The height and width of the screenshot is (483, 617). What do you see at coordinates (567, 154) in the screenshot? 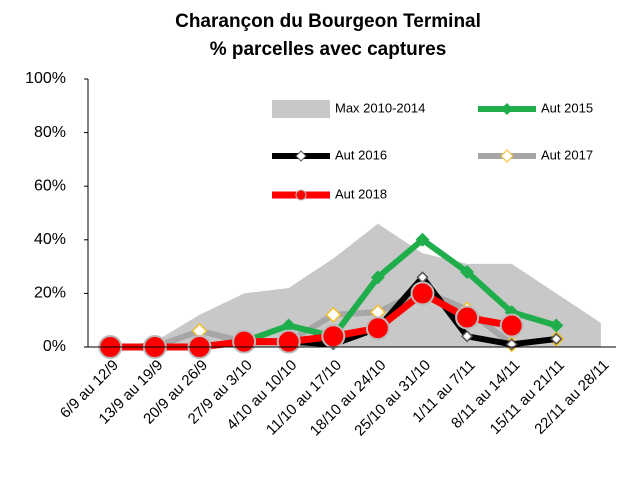
I see `legend-label: Aut 2017` at bounding box center [567, 154].